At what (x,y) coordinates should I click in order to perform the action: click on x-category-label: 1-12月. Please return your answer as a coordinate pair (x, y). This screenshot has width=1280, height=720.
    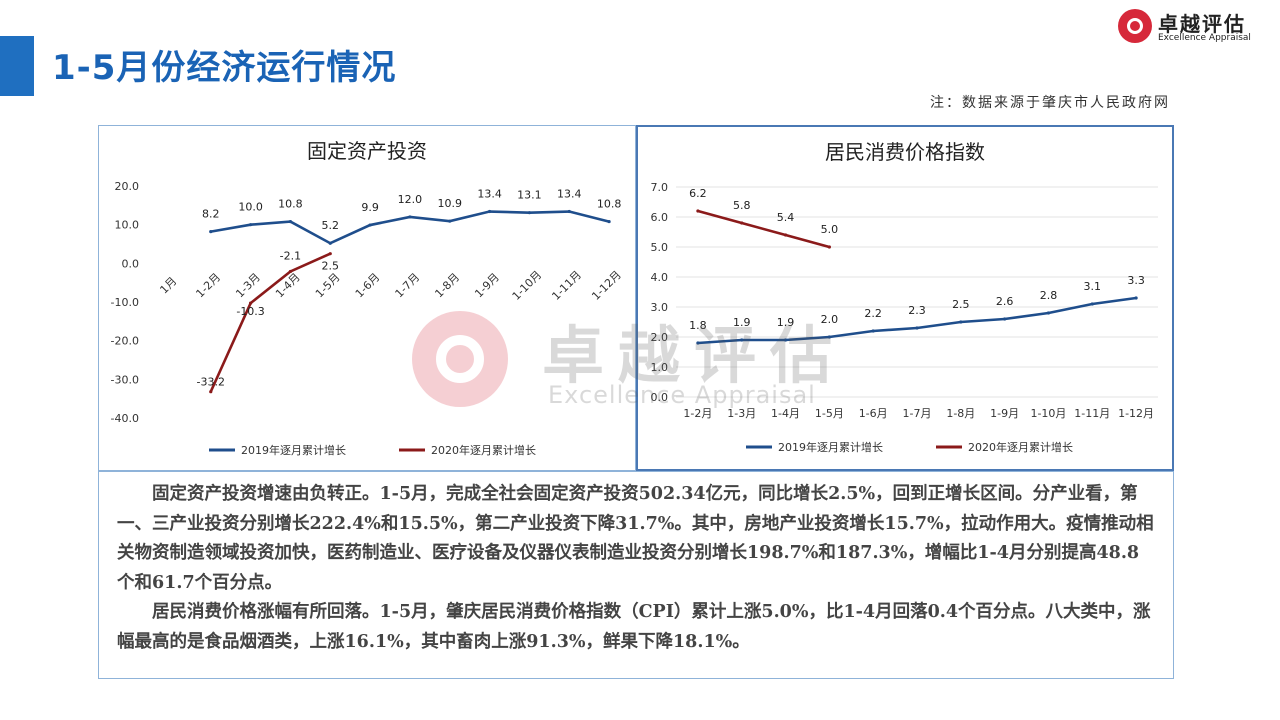
    Looking at the image, I should click on (606, 285).